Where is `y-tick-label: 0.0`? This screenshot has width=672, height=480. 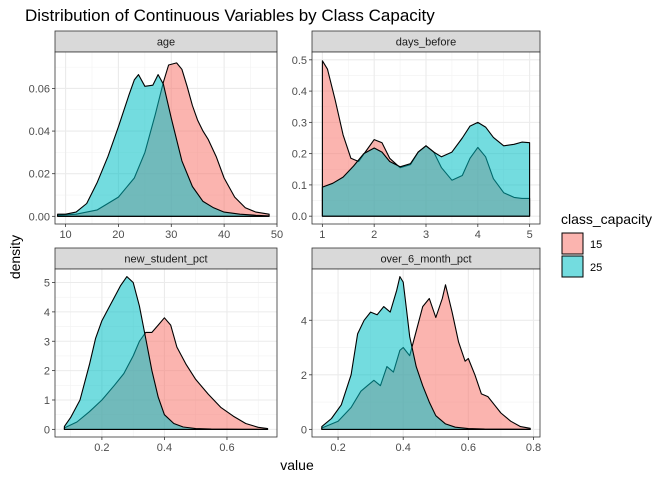 y-tick-label: 0.0 is located at coordinates (299, 217).